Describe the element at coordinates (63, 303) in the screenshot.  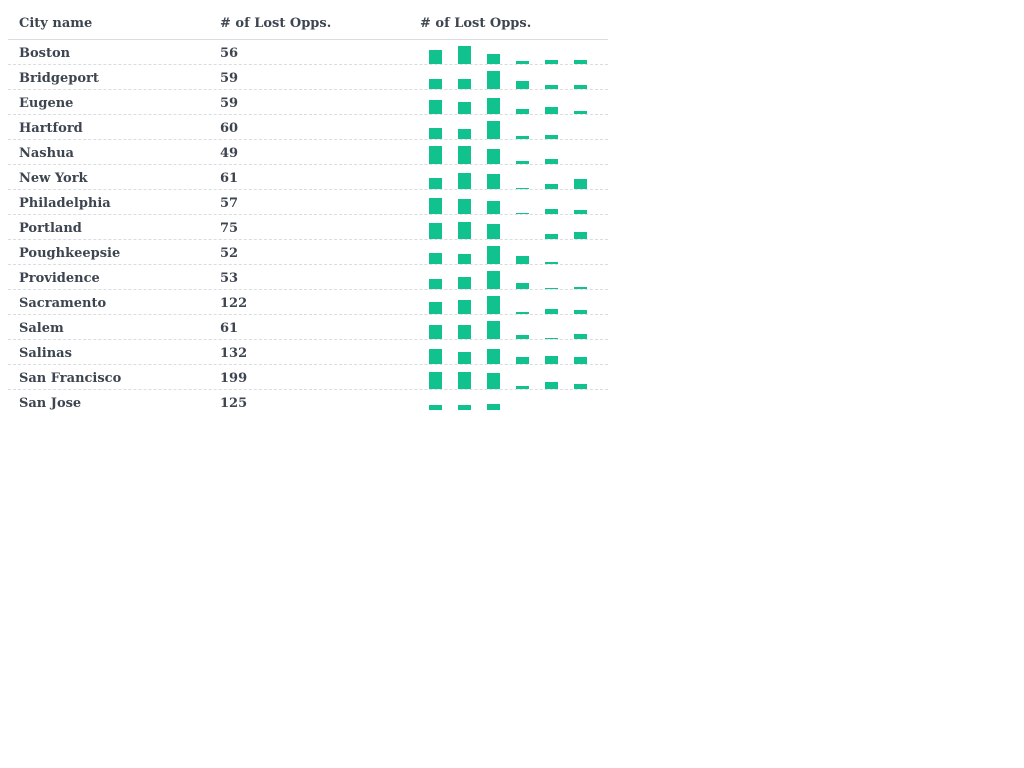
I see `city-name-cell: Sacramento` at that location.